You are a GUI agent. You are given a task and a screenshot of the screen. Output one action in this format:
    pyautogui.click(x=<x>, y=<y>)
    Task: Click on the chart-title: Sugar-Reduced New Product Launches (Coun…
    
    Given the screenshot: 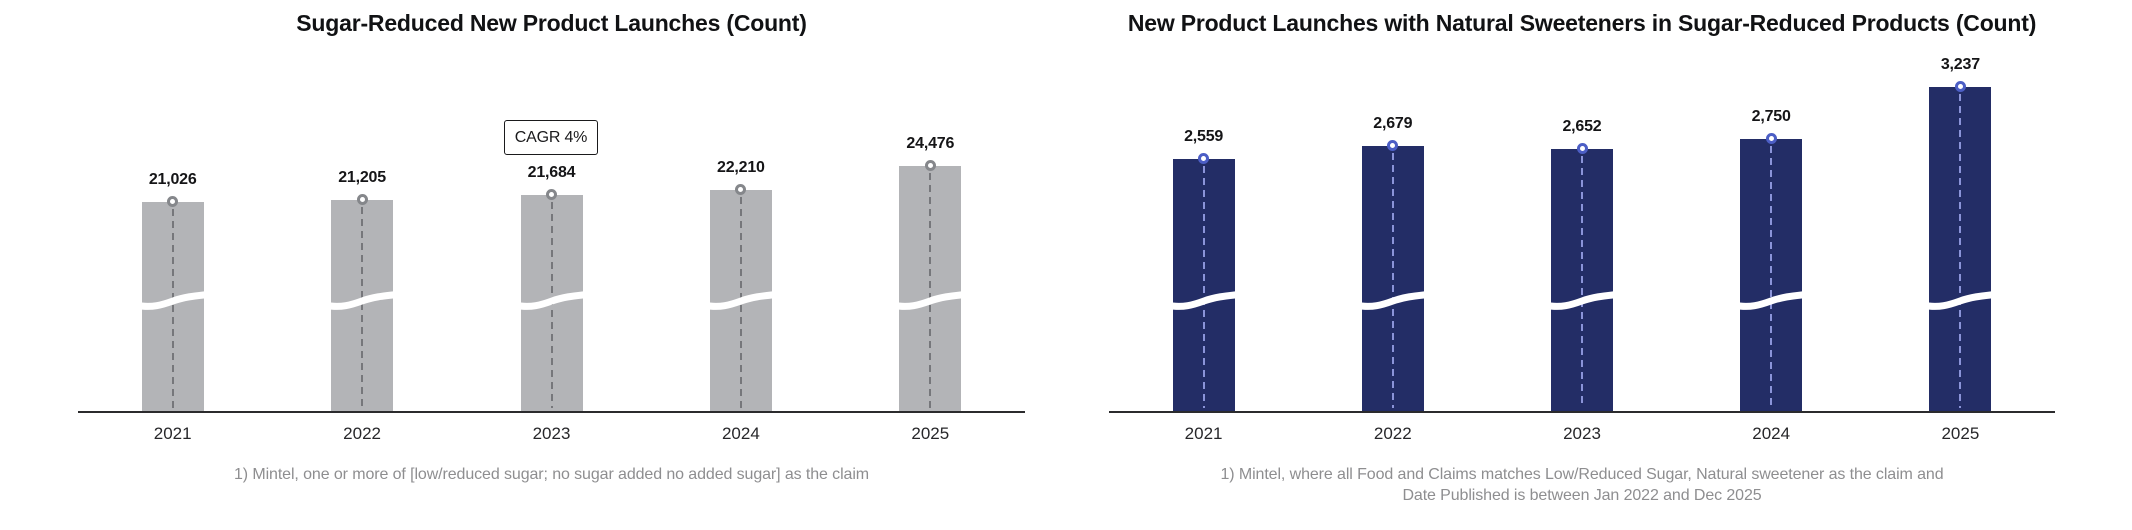 What is the action you would take?
    pyautogui.click(x=551, y=23)
    